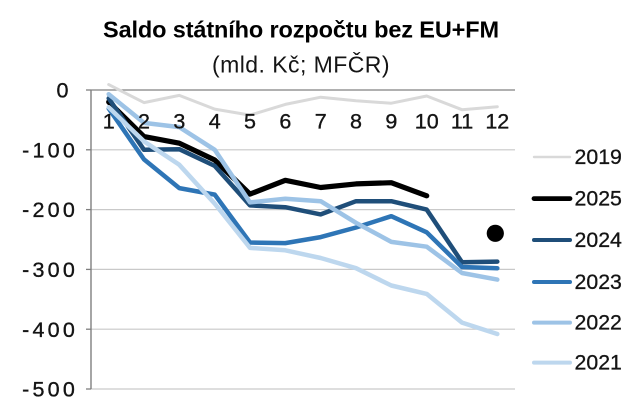 The image size is (641, 419). I want to click on svg-text: 5, so click(250, 121).